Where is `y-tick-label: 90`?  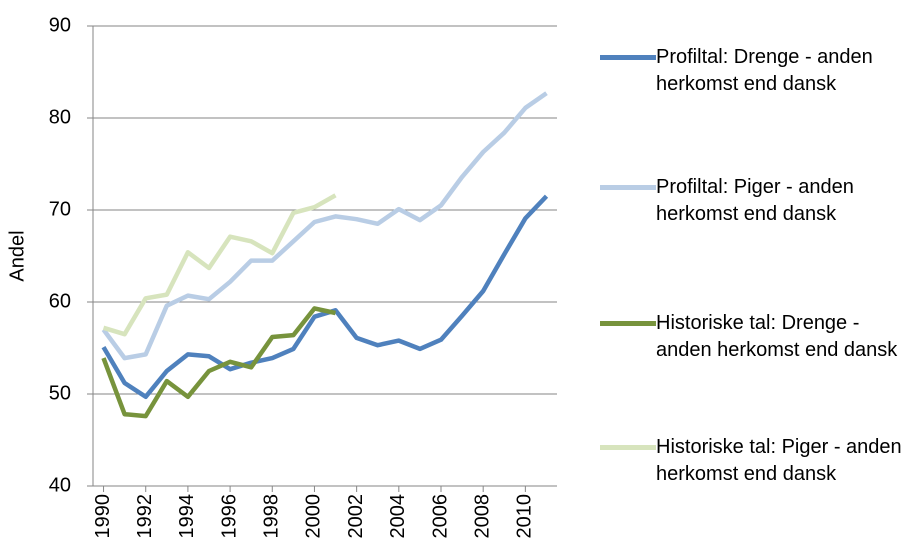 y-tick-label: 90 is located at coordinates (60, 25).